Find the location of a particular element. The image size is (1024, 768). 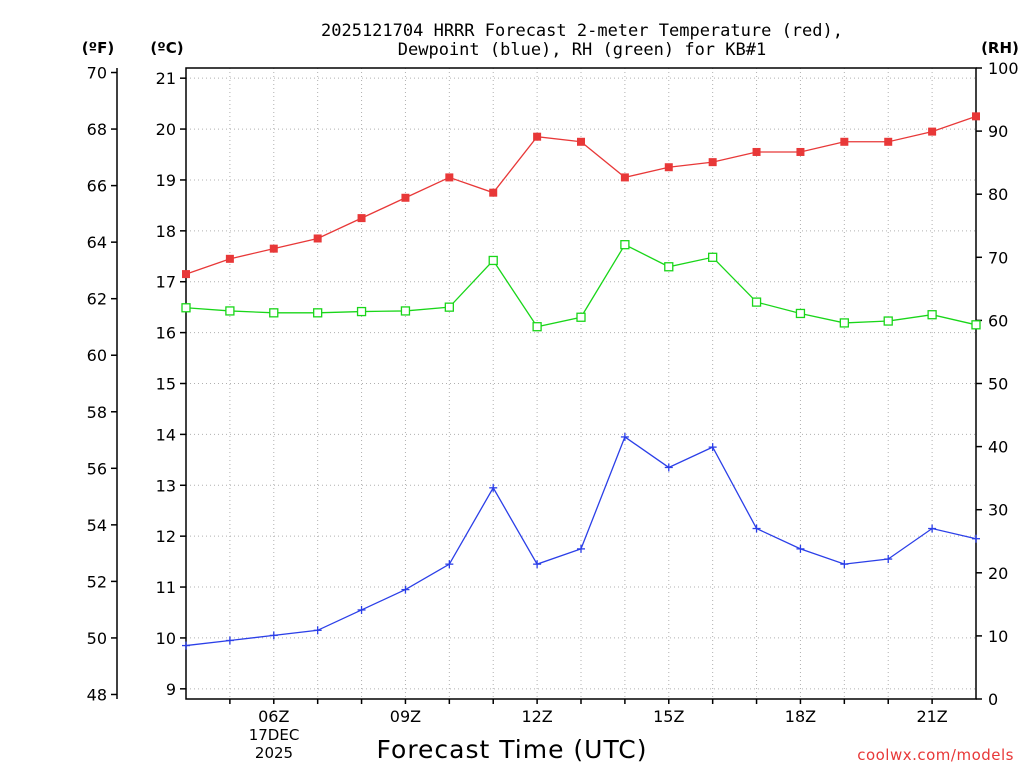

fahrenheit-tick-label: 60 is located at coordinates (97, 355).